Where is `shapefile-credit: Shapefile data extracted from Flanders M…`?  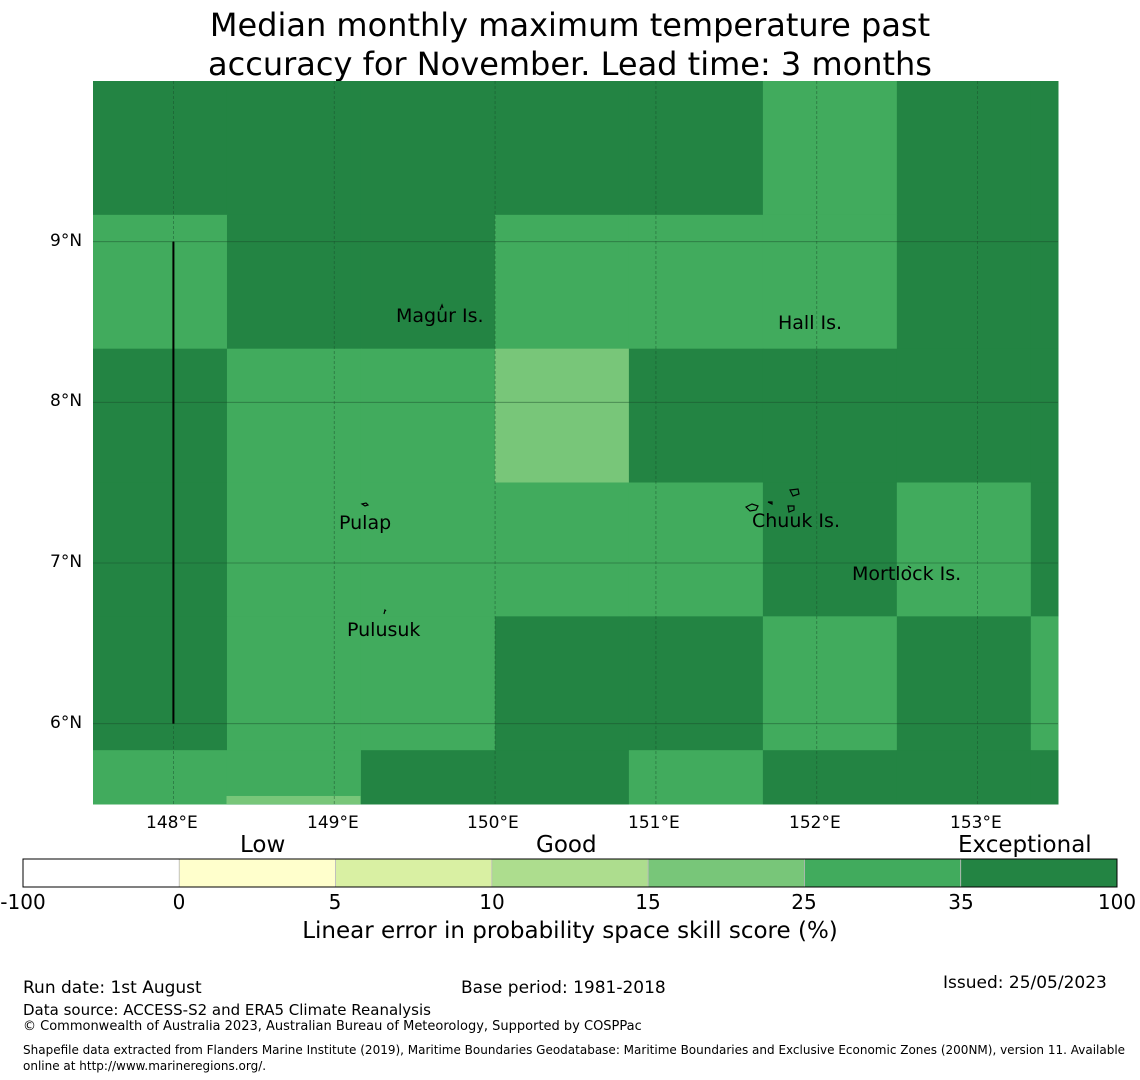
shapefile-credit: Shapefile data extracted from Flanders M… is located at coordinates (574, 1058).